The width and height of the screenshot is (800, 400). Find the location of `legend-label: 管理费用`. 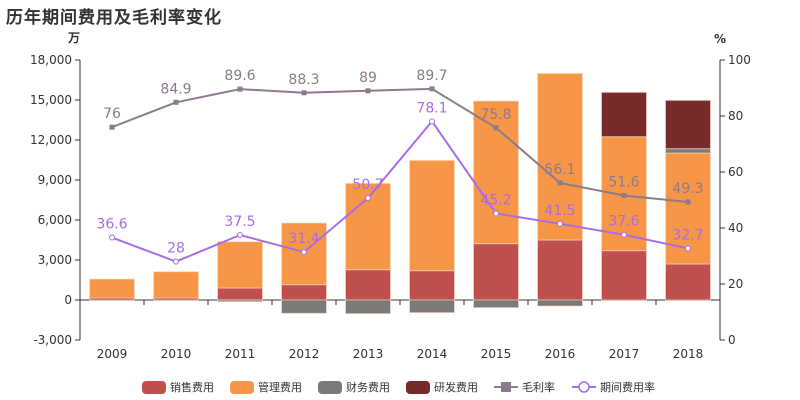

legend-label: 管理费用 is located at coordinates (280, 387).